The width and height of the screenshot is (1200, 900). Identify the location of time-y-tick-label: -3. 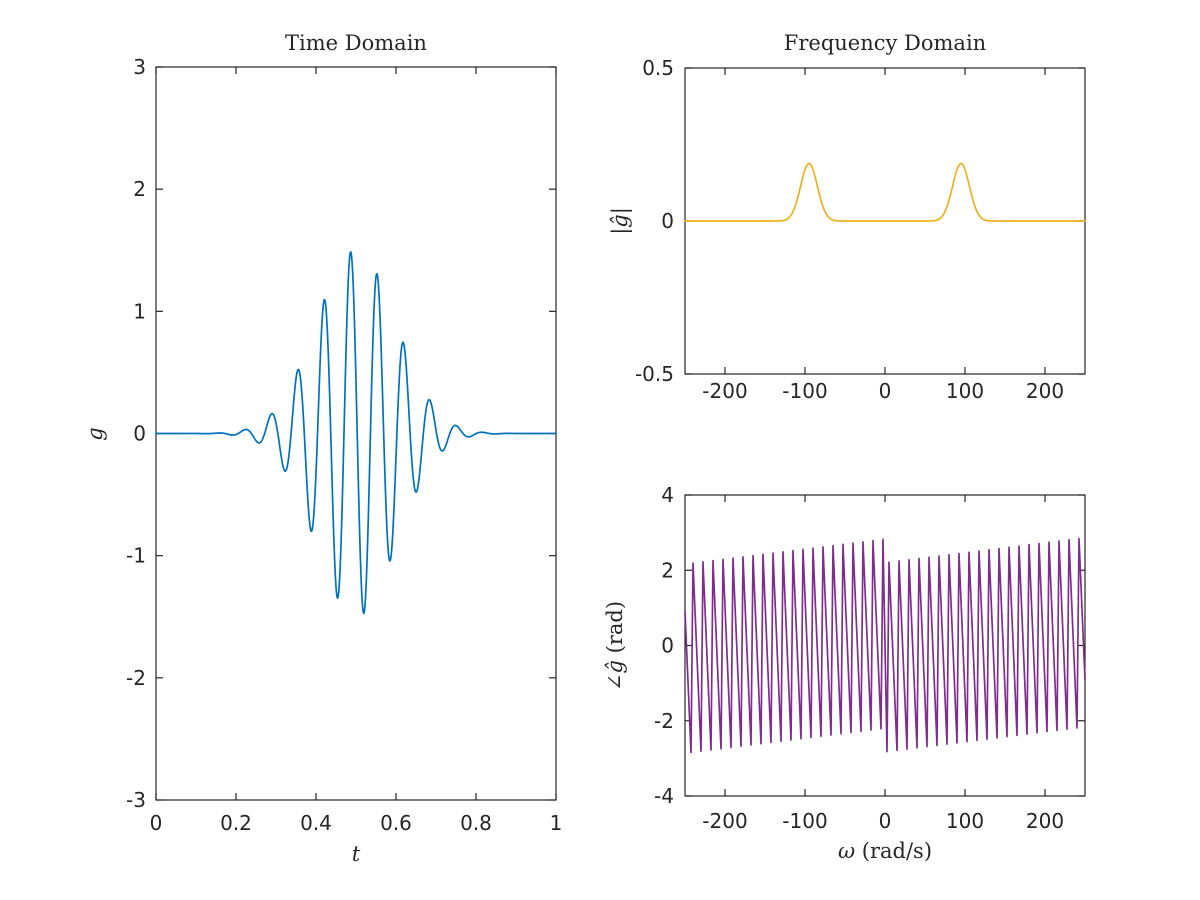
(136, 800).